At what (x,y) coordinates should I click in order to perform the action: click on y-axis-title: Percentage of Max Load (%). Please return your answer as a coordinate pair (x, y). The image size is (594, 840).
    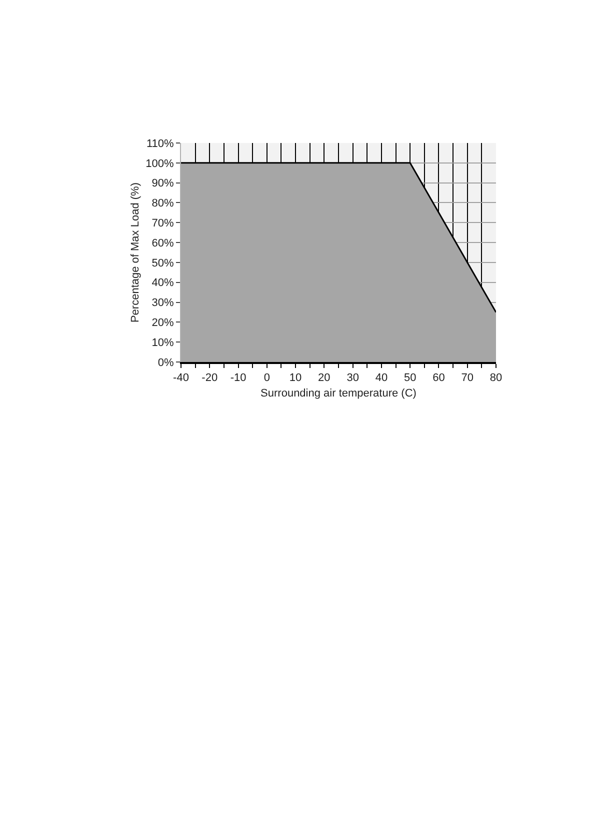
    Looking at the image, I should click on (135, 252).